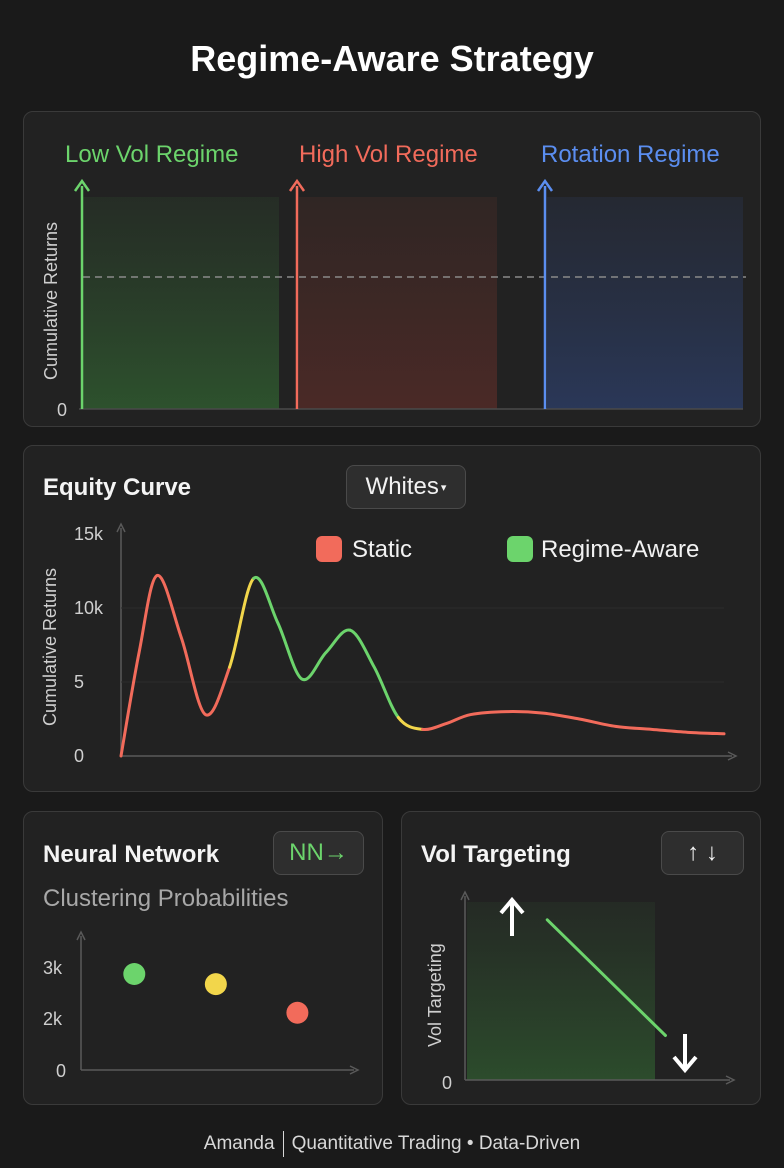  What do you see at coordinates (61, 1071) in the screenshot?
I see `nn-y-tick-0: 0` at bounding box center [61, 1071].